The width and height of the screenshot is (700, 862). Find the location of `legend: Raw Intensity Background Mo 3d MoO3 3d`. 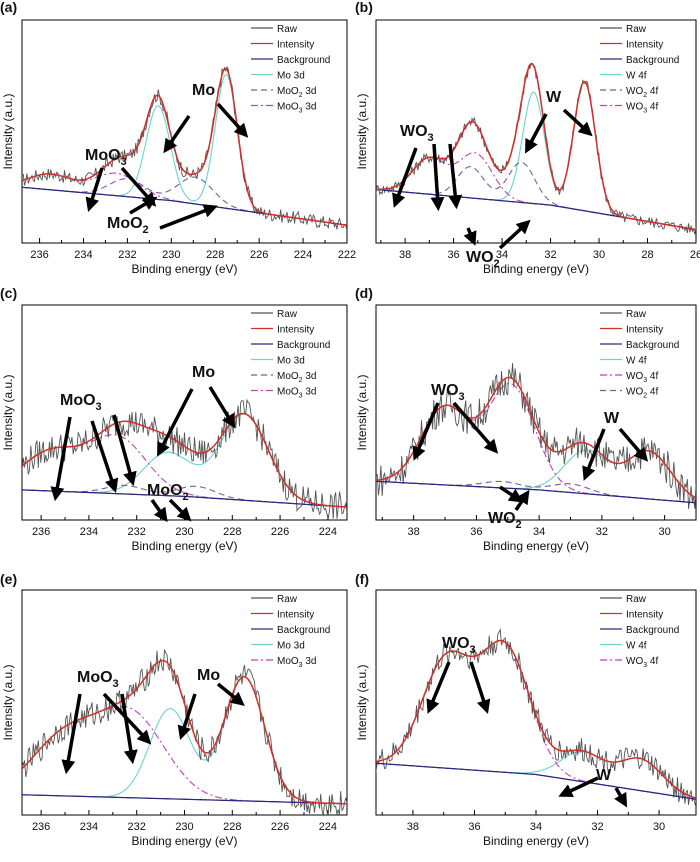

legend: Raw Intensity Background Mo 3d MoO3 3d is located at coordinates (290, 631).